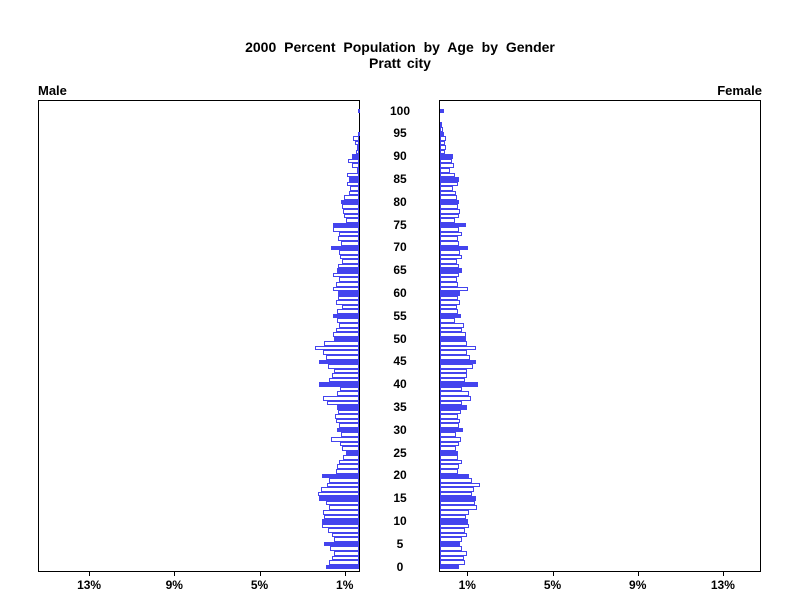  What do you see at coordinates (174, 585) in the screenshot?
I see `male-axis-tick-label: 9%` at bounding box center [174, 585].